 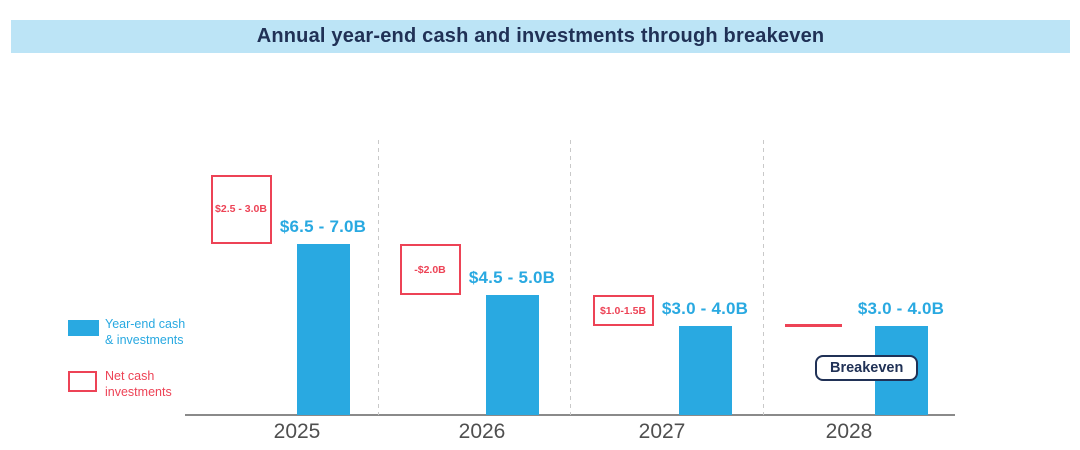 I want to click on legend-label-net-cash: Net cash investments, so click(x=138, y=384).